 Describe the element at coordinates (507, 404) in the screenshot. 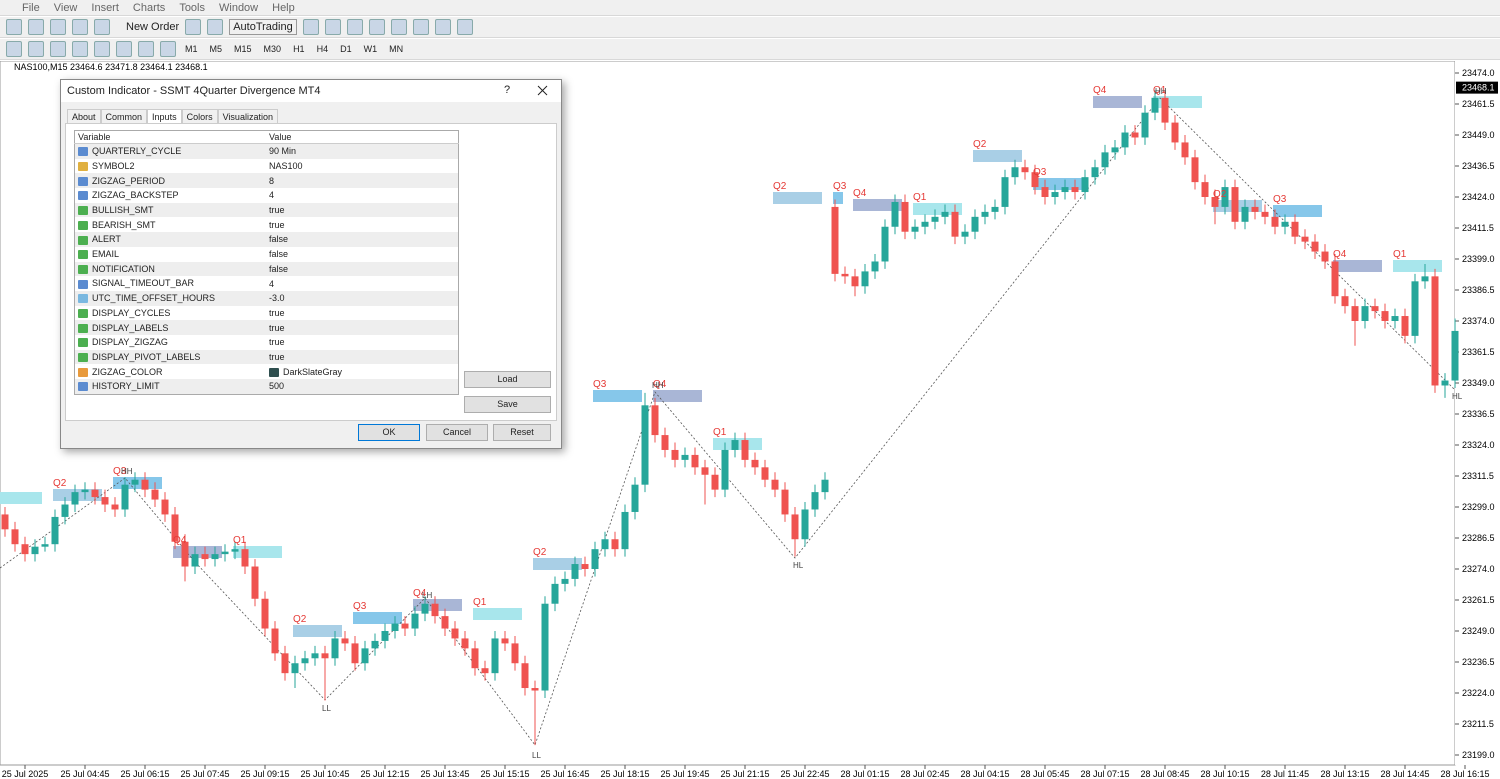

I see `save-button: Save` at that location.